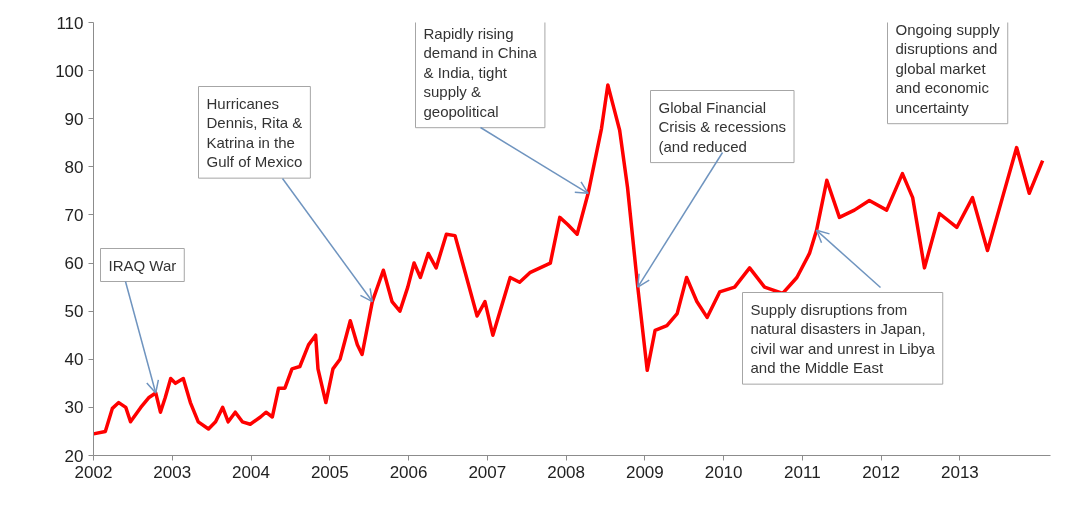  Describe the element at coordinates (74, 408) in the screenshot. I see `y-tick-label: 30` at that location.